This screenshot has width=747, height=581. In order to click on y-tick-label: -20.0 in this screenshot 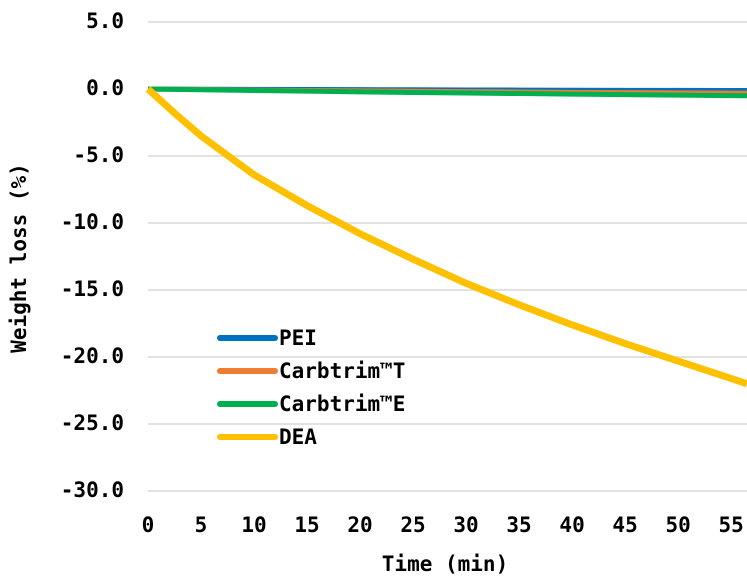, I will do `click(92, 356)`.